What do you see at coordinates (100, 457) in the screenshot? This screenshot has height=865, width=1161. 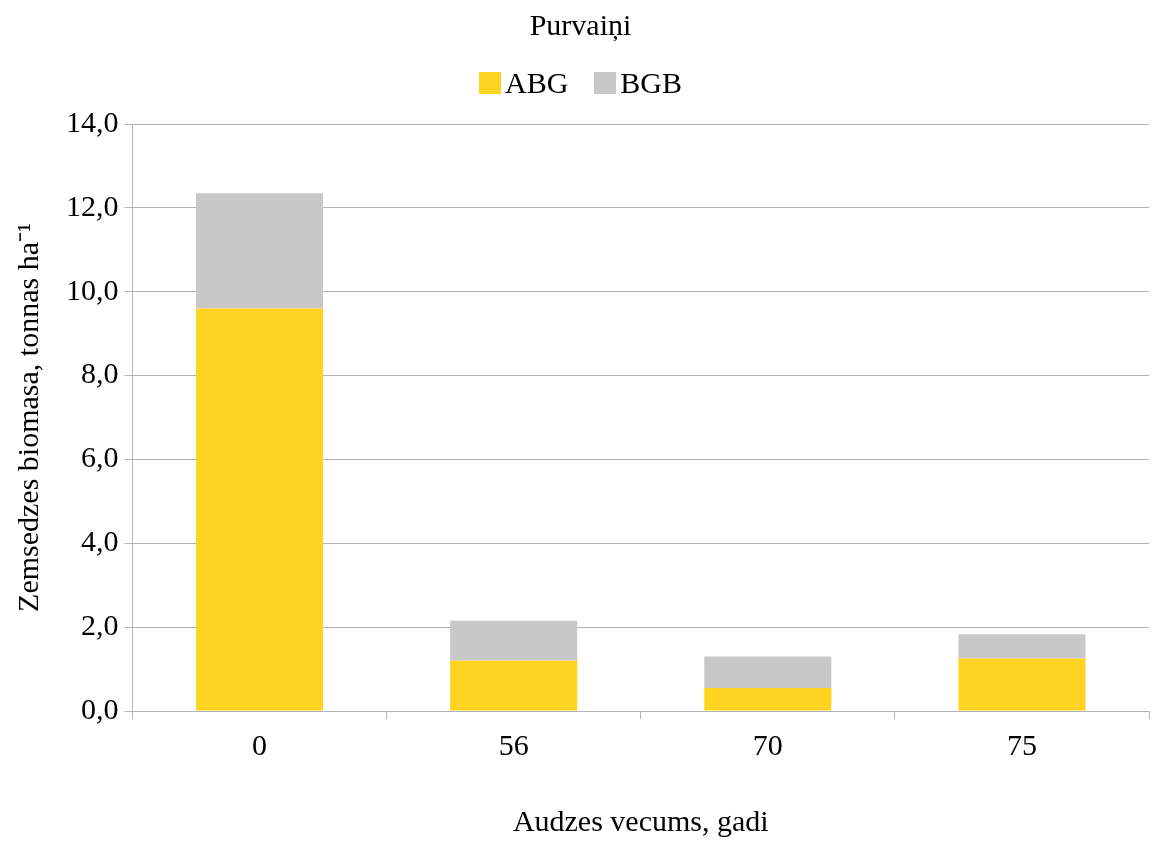 I see `y-tick-label: 6,0` at bounding box center [100, 457].